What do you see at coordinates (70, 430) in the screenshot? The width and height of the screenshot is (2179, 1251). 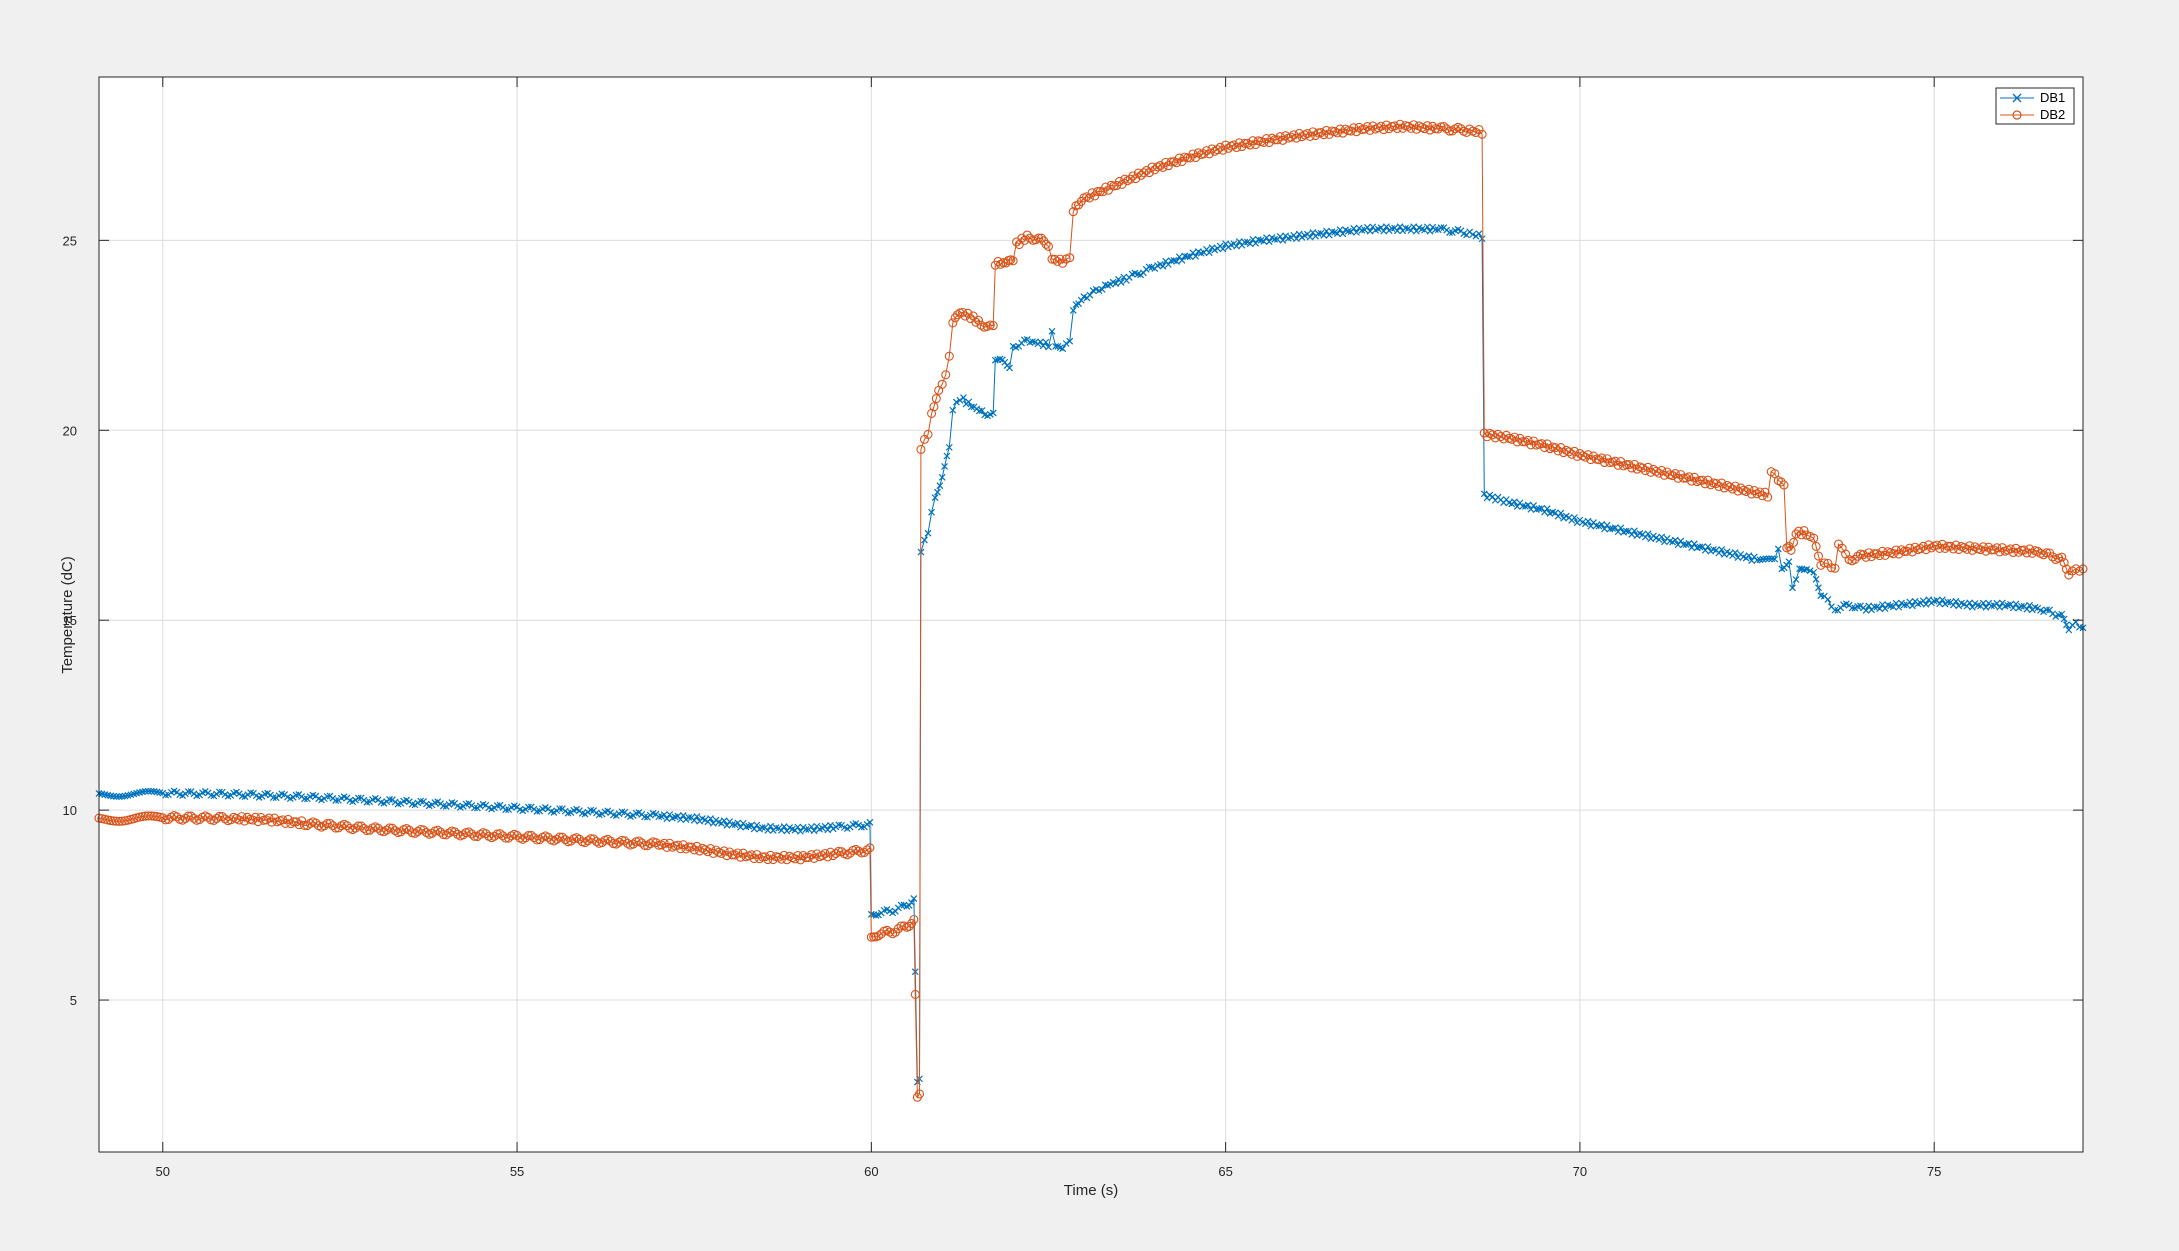 I see `y-tick-label: 20` at bounding box center [70, 430].